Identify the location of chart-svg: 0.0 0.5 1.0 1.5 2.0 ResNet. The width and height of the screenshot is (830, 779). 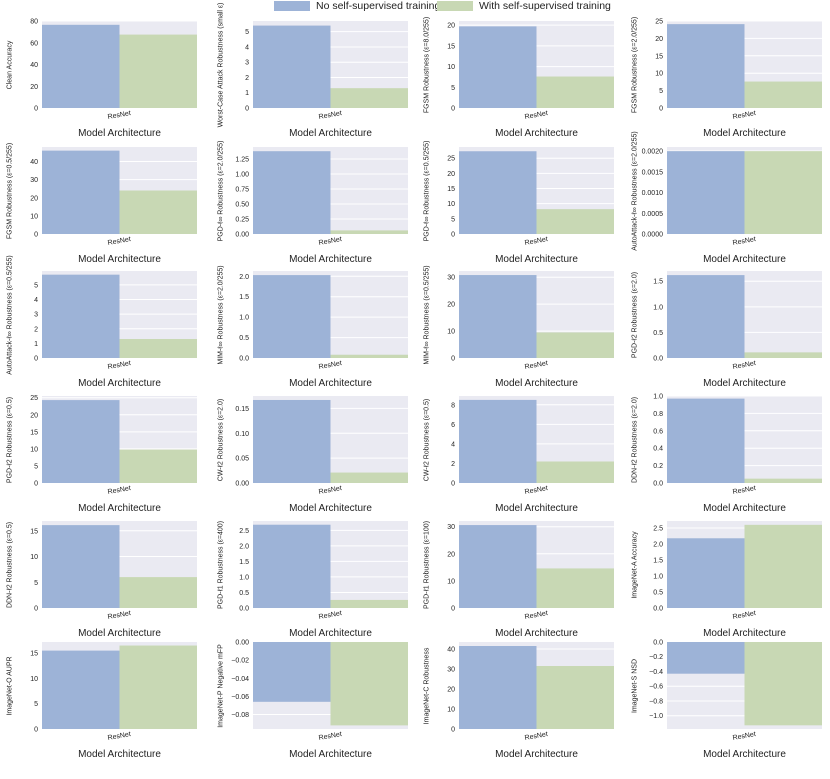
(323, 321).